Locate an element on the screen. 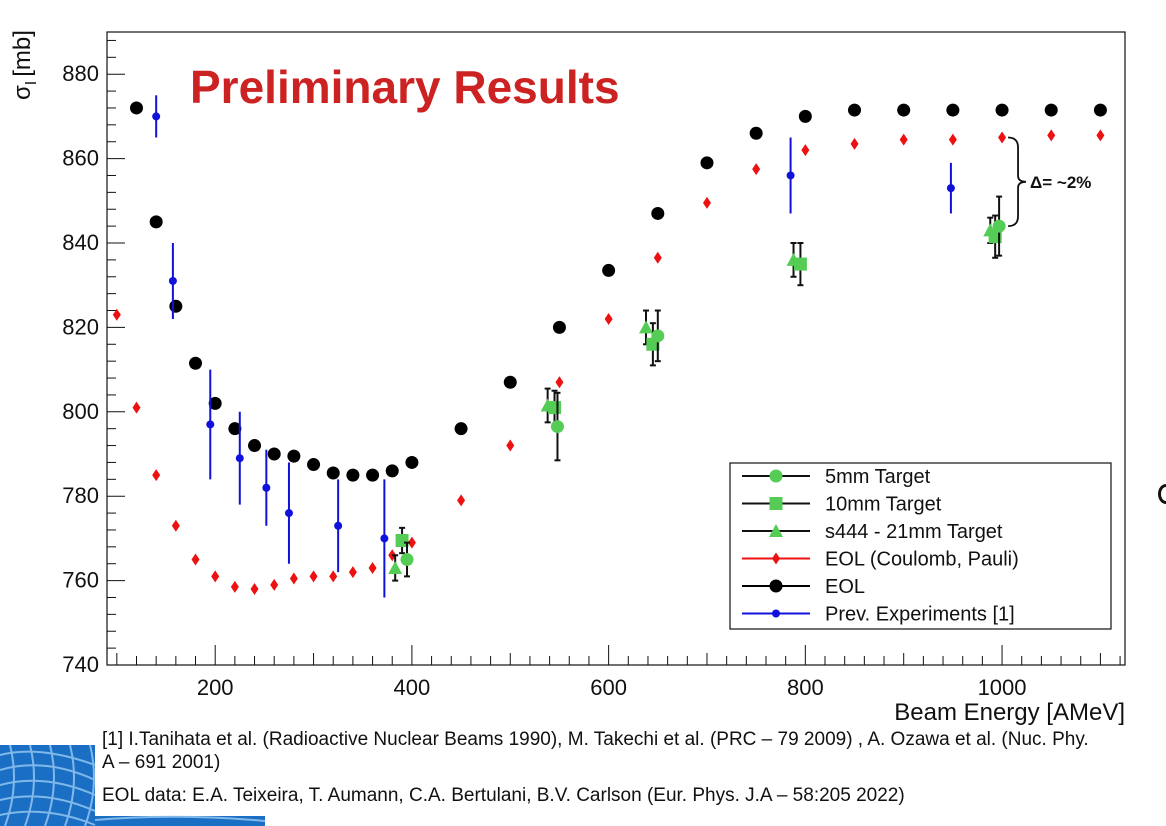 This screenshot has width=1166, height=826. y-tick-label: 760 is located at coordinates (80, 580).